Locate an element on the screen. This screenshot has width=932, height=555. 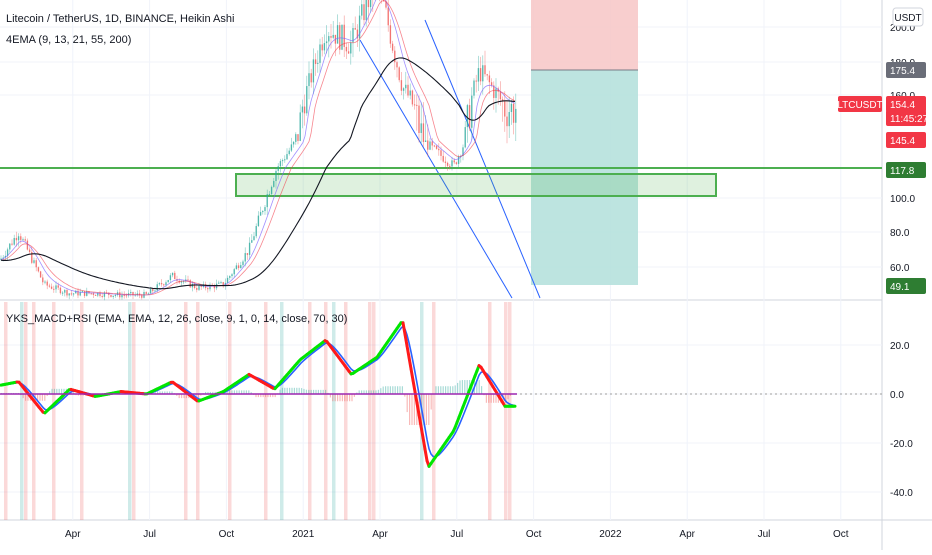
x-tick-label: Apr is located at coordinates (380, 534).